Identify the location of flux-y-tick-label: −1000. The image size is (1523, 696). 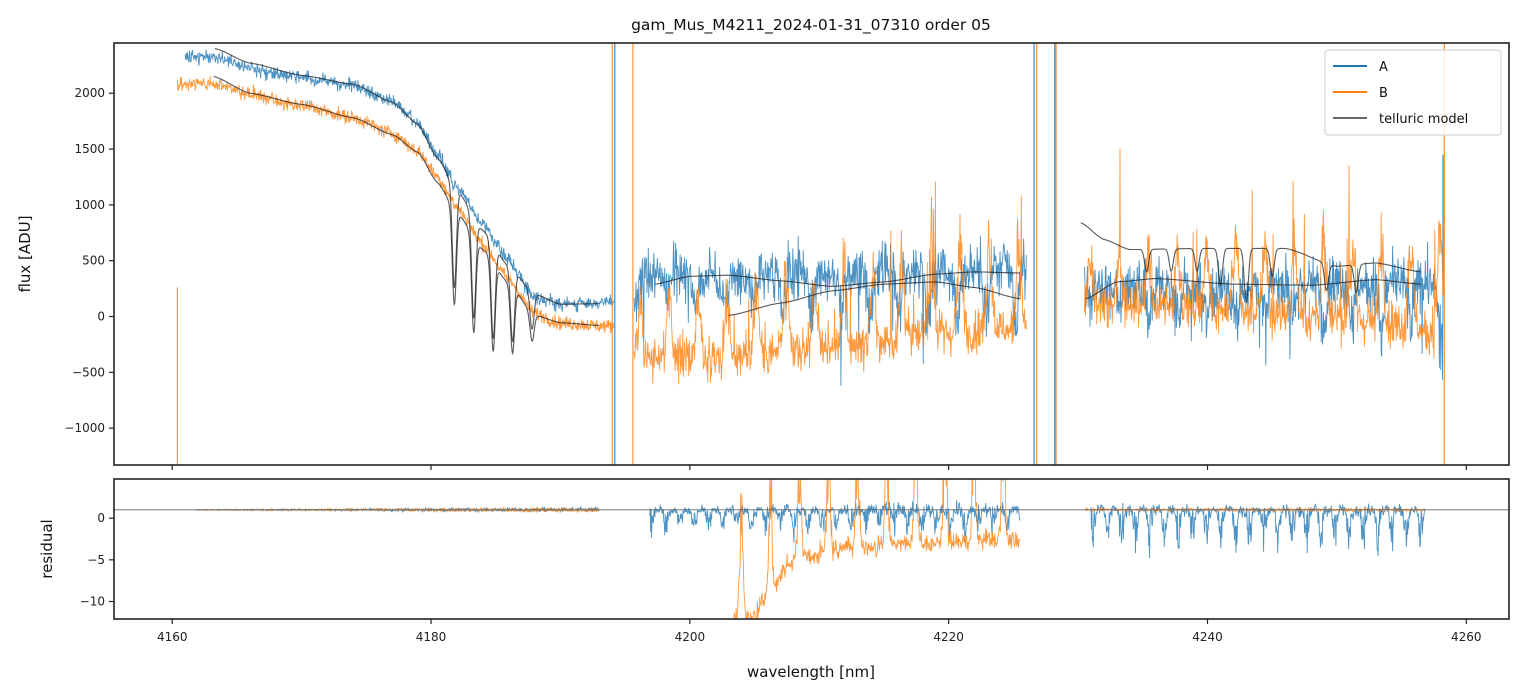
(84, 428).